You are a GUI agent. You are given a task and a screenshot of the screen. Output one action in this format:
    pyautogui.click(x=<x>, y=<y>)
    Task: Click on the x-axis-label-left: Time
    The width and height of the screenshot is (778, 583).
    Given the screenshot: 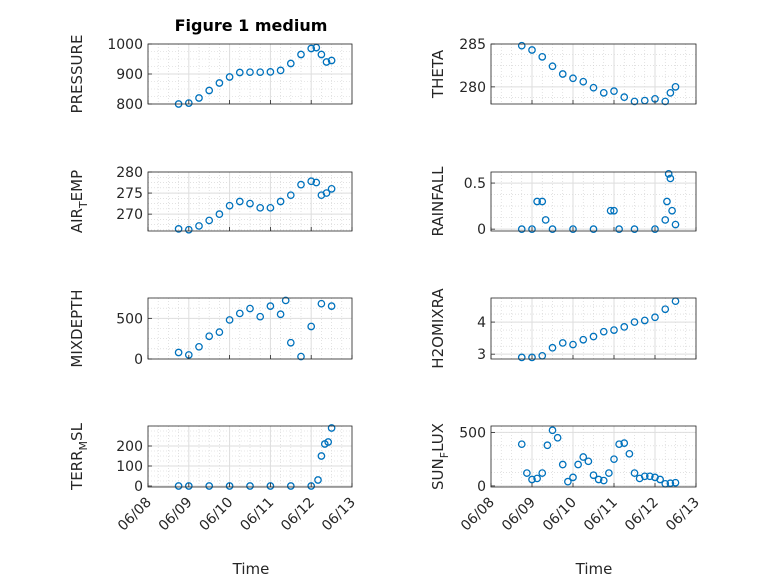 What is the action you would take?
    pyautogui.click(x=251, y=569)
    